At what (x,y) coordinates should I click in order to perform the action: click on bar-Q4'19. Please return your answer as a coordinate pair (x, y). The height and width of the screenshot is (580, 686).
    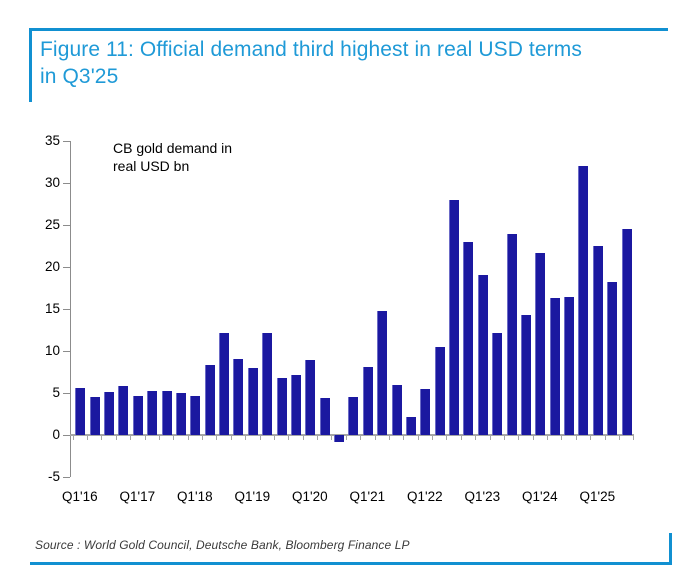
    Looking at the image, I should click on (295, 405).